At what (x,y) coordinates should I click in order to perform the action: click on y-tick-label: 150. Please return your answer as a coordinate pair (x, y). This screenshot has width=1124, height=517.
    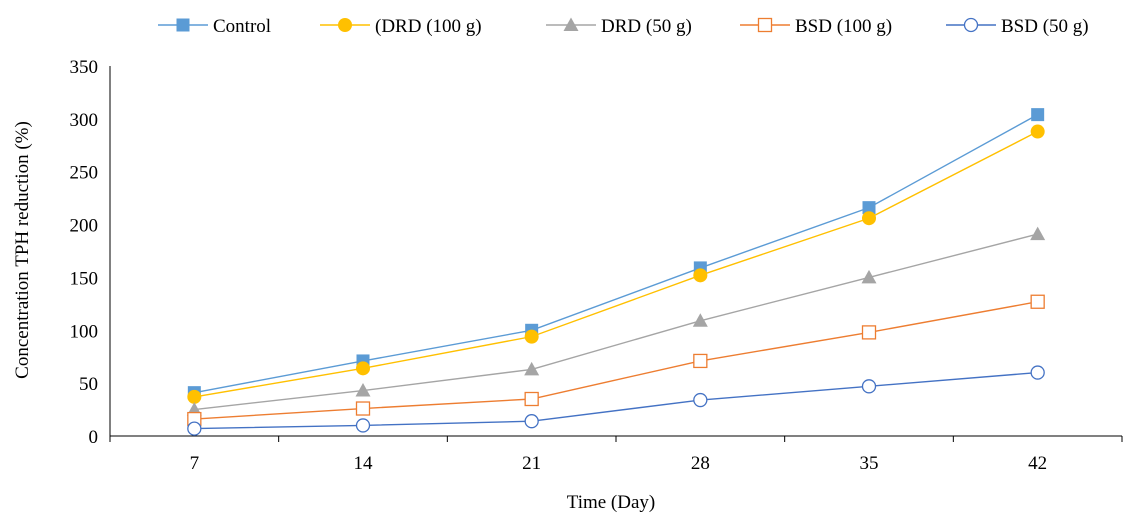
    Looking at the image, I should click on (84, 278).